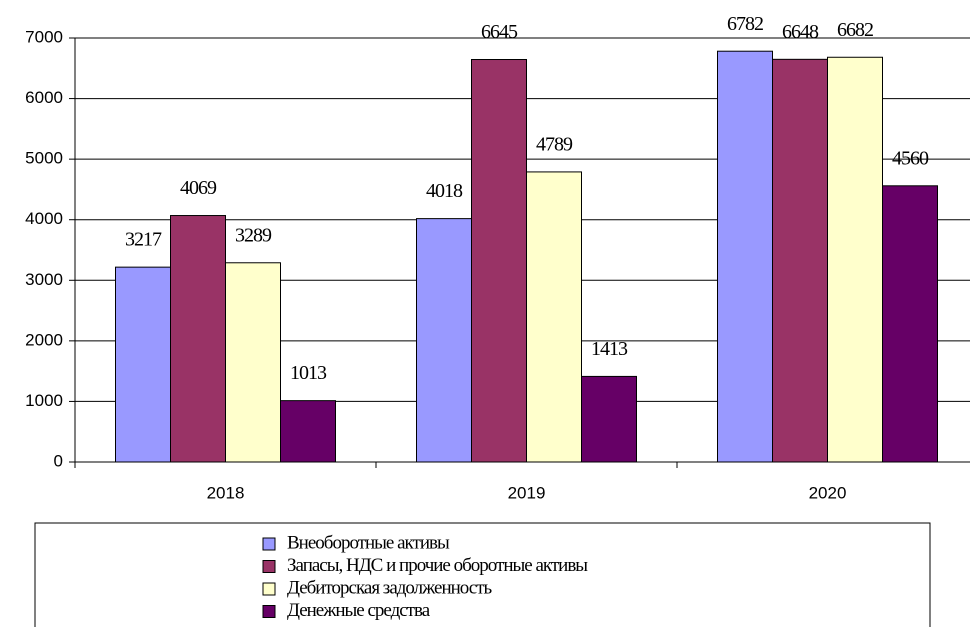  Describe the element at coordinates (855, 30) in the screenshot. I see `value-label: 6682` at that location.